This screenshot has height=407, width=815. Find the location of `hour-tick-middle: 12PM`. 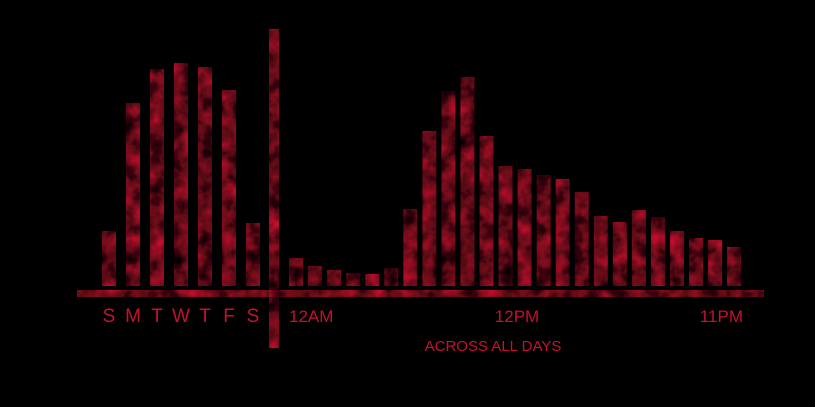

hour-tick-middle: 12PM is located at coordinates (517, 316).